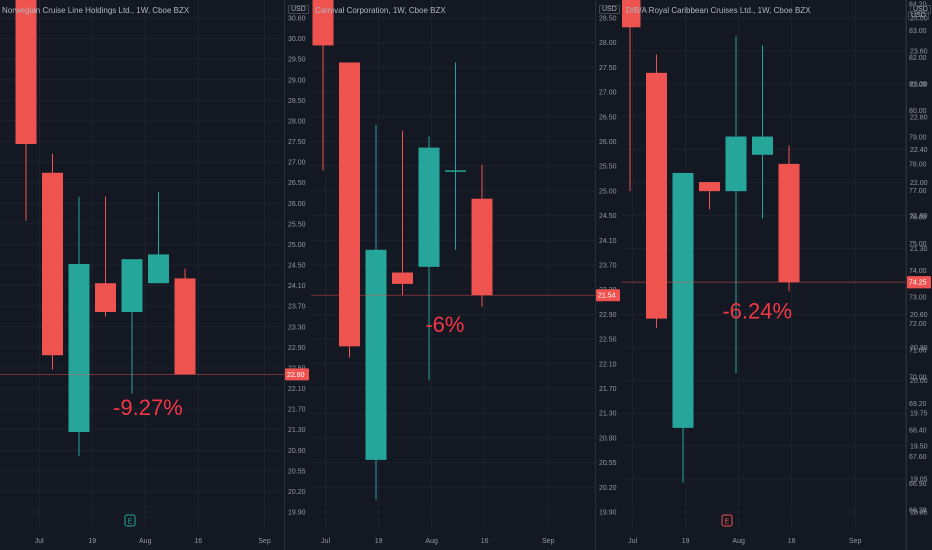 This screenshot has width=932, height=550. I want to click on secondary-y-tick-label: 78.00, so click(918, 164).